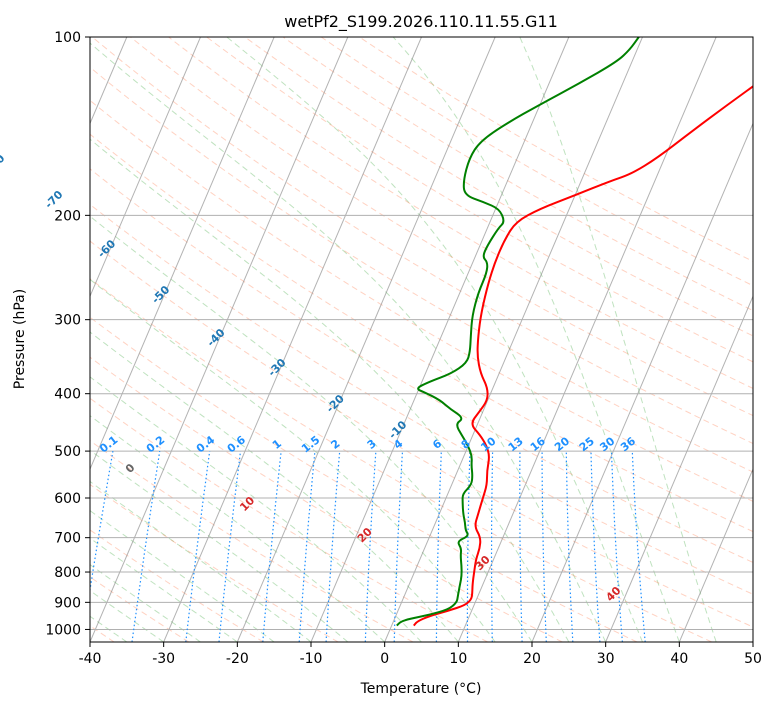  Describe the element at coordinates (67, 334) in the screenshot. I see `y-axis: 100 200 300 400 500 600 700 800 900 1000` at that location.